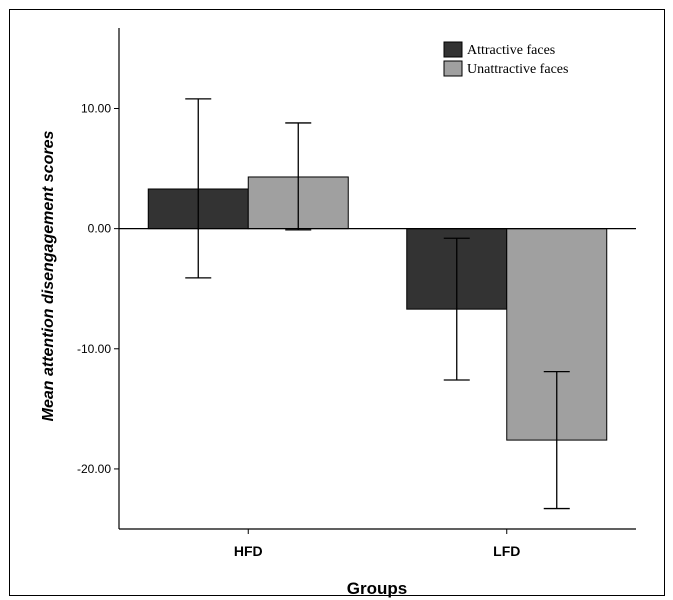 This screenshot has height=600, width=673. What do you see at coordinates (505, 59) in the screenshot?
I see `legend: Attractive faces Unattractive faces` at bounding box center [505, 59].